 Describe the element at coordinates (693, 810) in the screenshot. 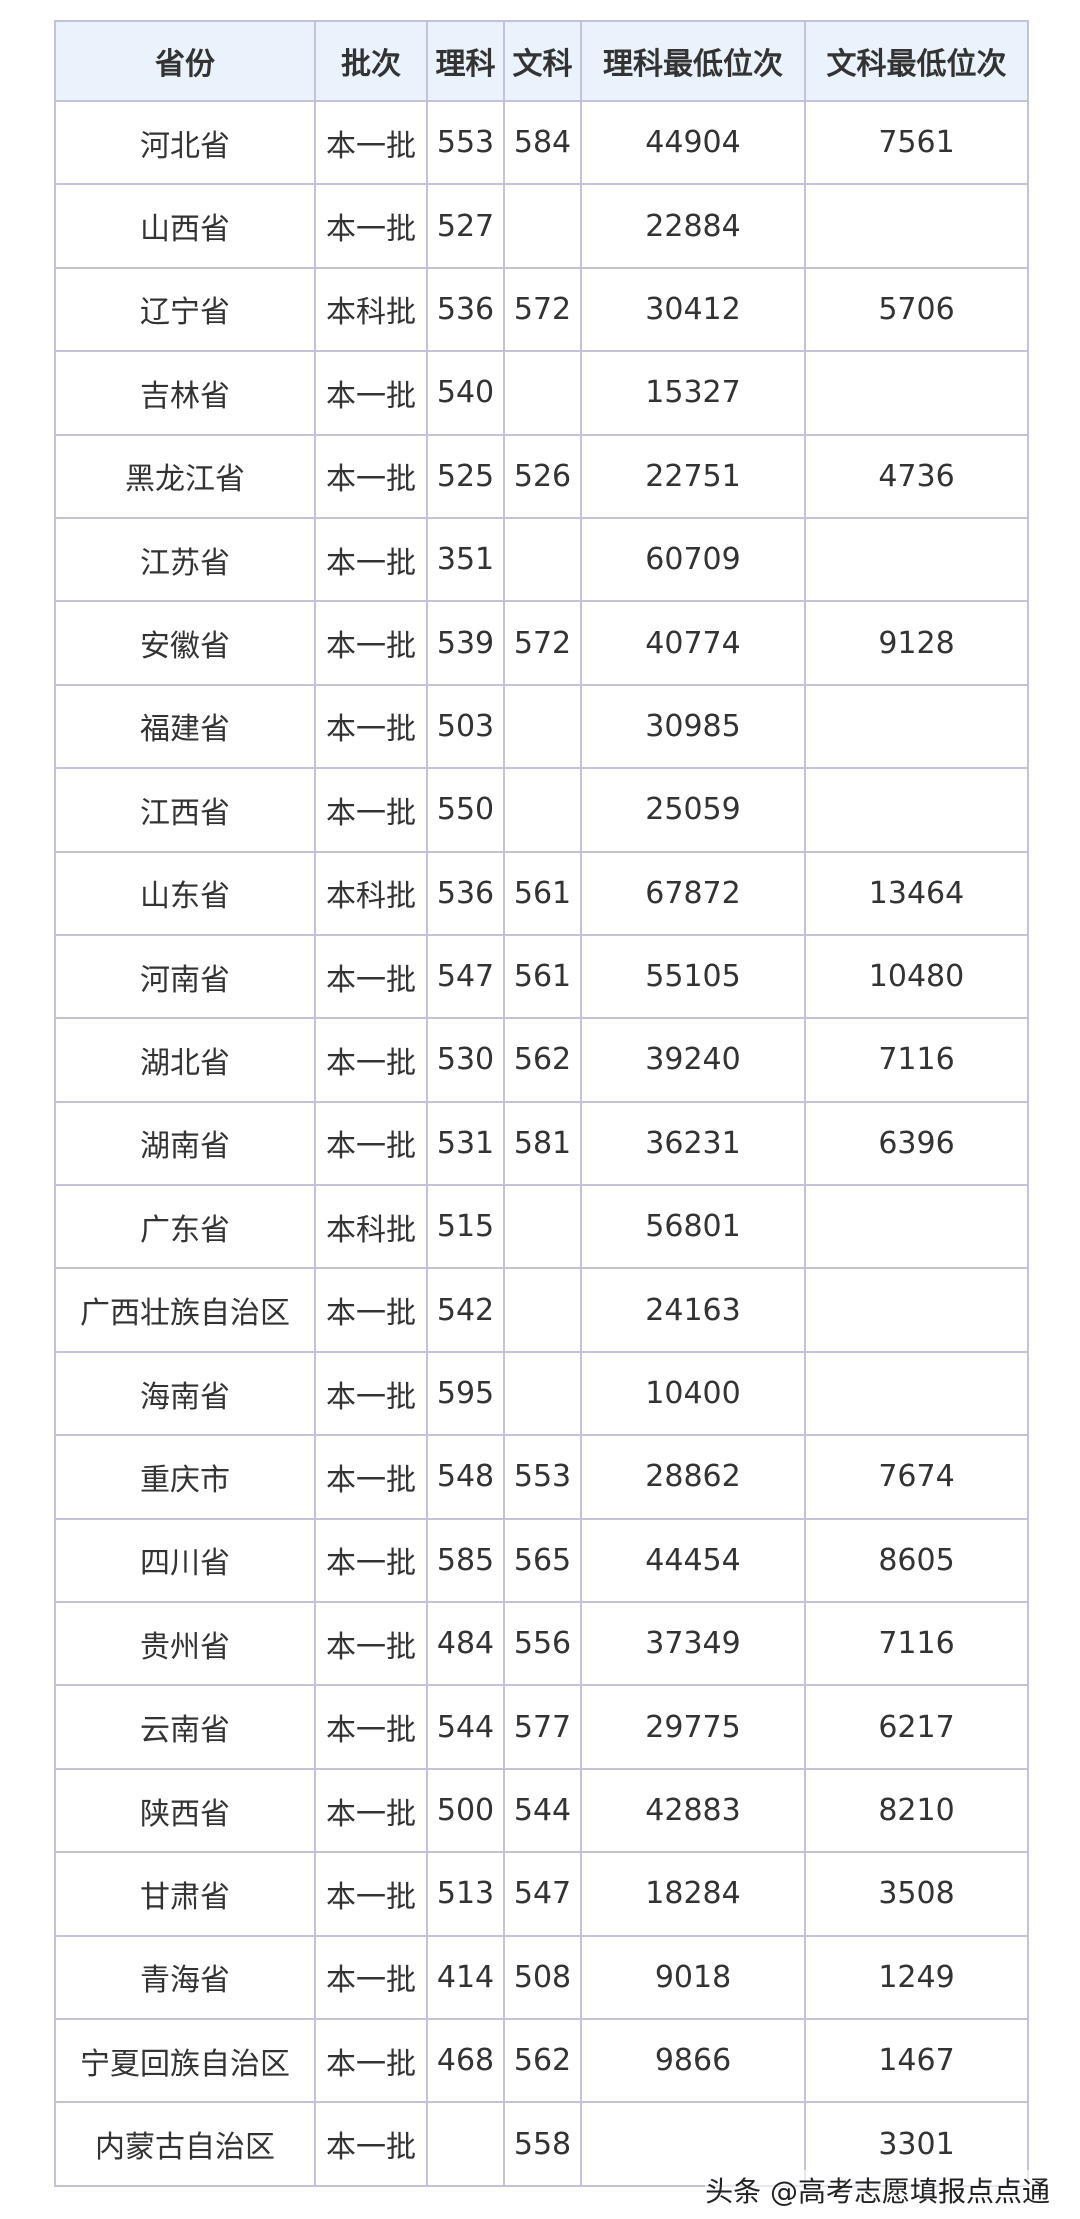

I see `table-cell: 25059` at that location.